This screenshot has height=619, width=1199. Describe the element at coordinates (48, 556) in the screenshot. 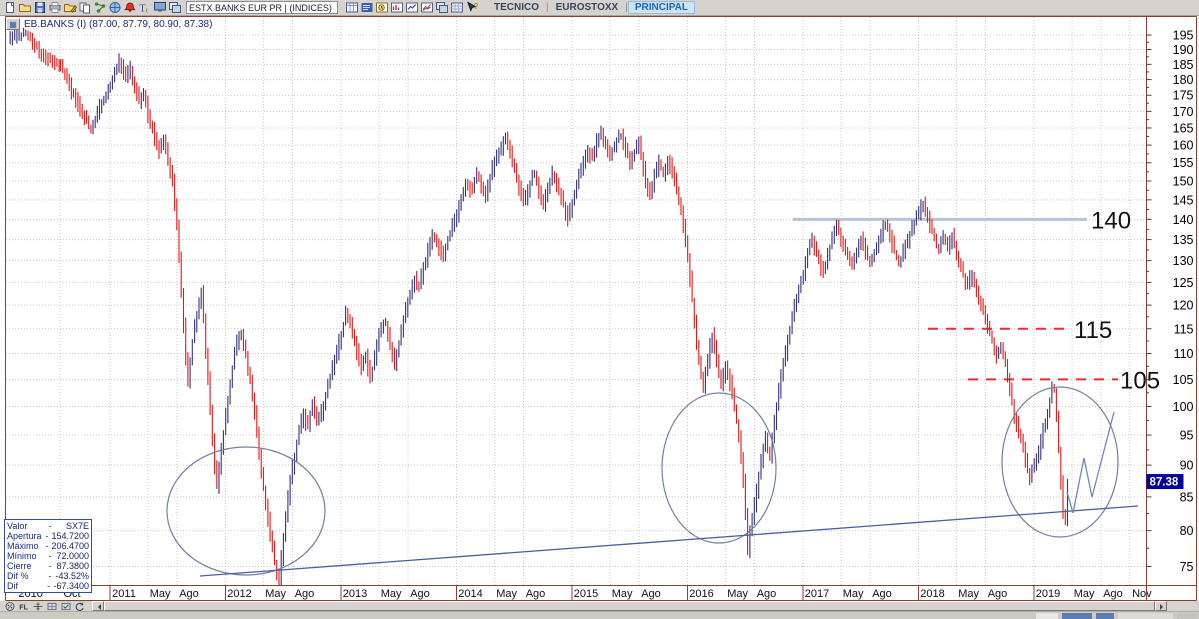

I see `info-row: Mínimo -72.0000` at that location.